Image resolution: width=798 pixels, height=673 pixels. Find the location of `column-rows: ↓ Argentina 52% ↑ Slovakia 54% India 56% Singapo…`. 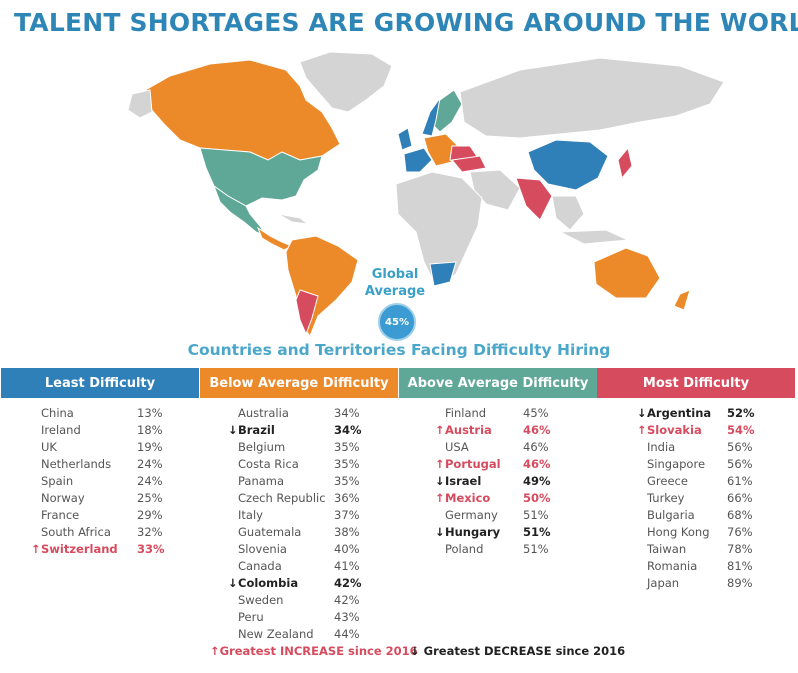

column-rows: ↓ Argentina 52% ↑ Slovakia 54% India 56% Singapo… is located at coordinates (696, 495).